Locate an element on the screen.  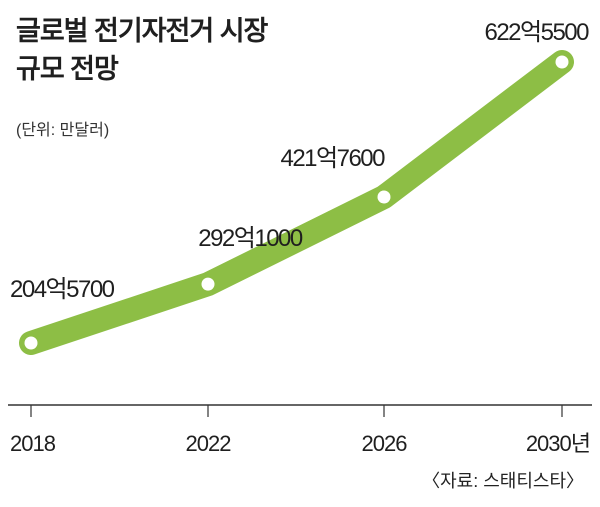
source-note: 〈자료: 스태티스타〉 is located at coordinates (503, 481).